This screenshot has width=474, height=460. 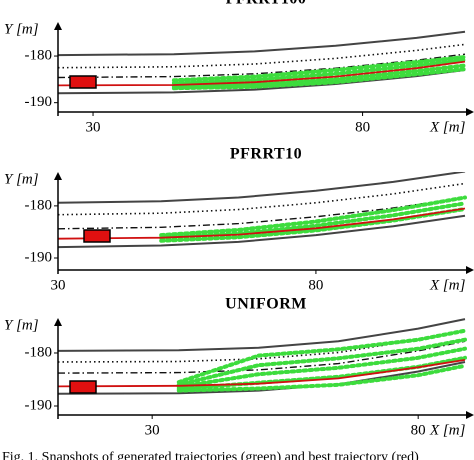 What do you see at coordinates (266, 154) in the screenshot?
I see `chart-title: PFRRT10` at bounding box center [266, 154].